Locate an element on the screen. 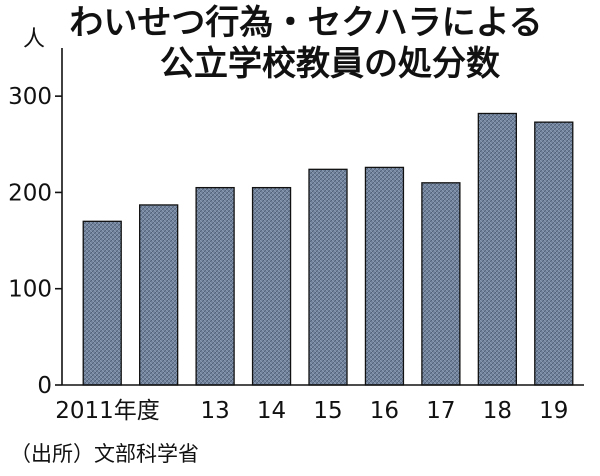  chart-subtitle: 公立学校教員の処分数 is located at coordinates (330, 64).